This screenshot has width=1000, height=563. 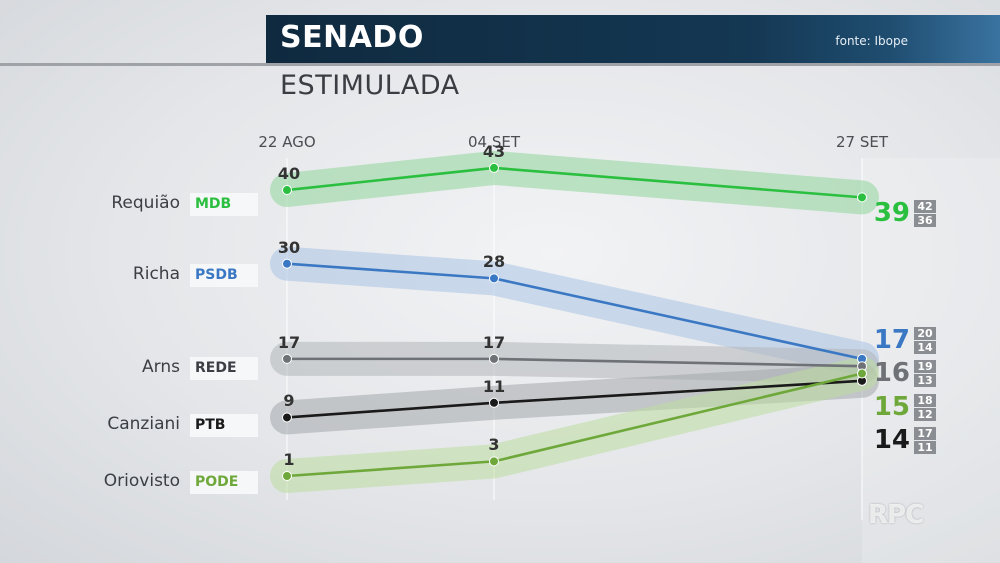 What do you see at coordinates (925, 414) in the screenshot?
I see `range-min: 12` at bounding box center [925, 414].